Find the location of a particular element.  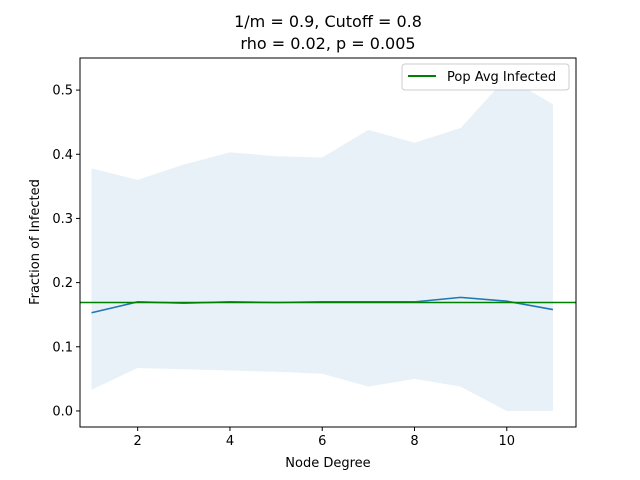

x-tick-label-4: 4 is located at coordinates (230, 441).